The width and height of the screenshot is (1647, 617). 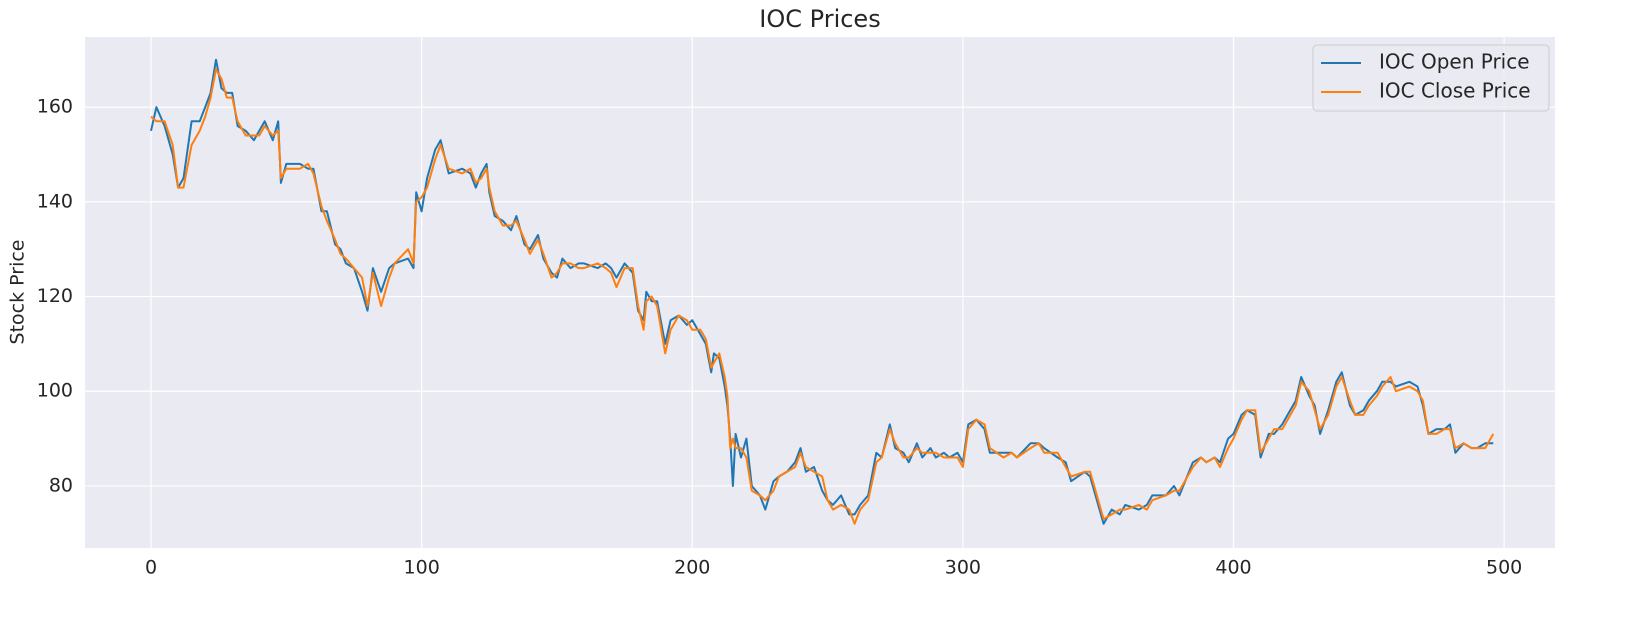 What do you see at coordinates (963, 568) in the screenshot?
I see `x-tick-label: 300` at bounding box center [963, 568].